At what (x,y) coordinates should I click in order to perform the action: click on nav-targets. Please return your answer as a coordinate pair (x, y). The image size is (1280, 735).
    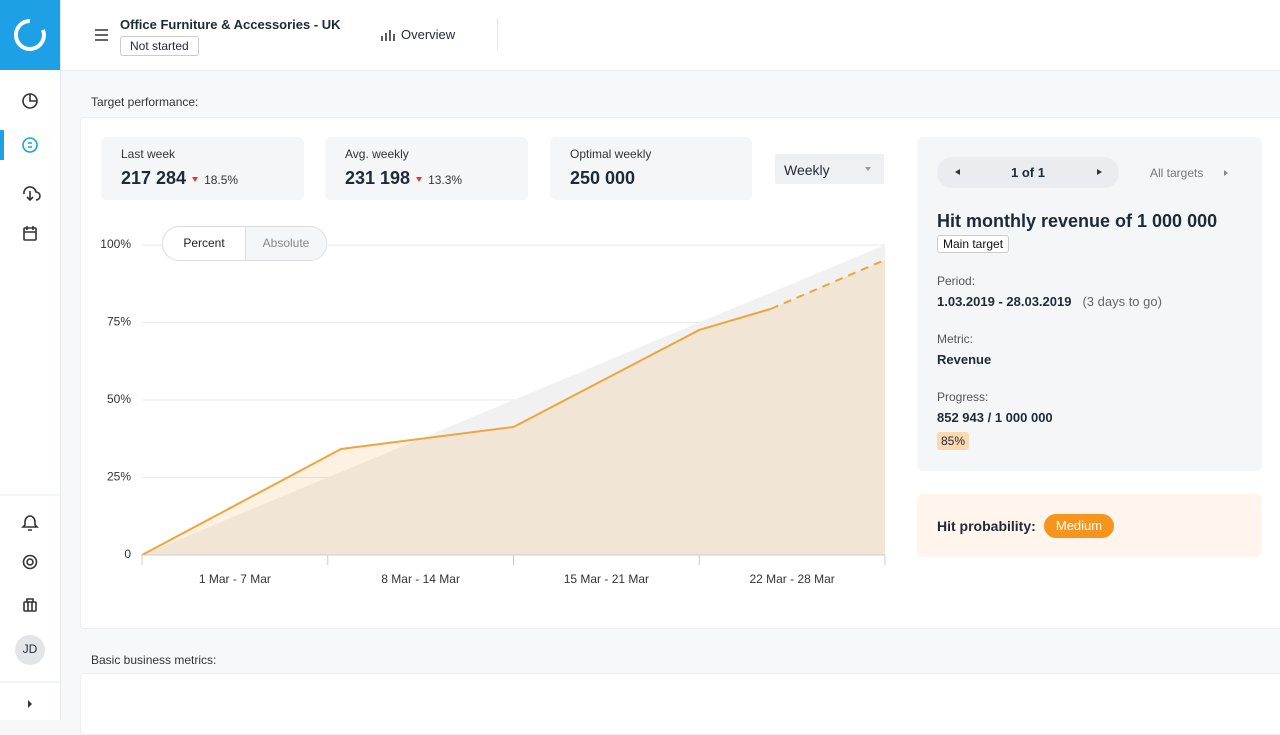
    Looking at the image, I should click on (30, 145).